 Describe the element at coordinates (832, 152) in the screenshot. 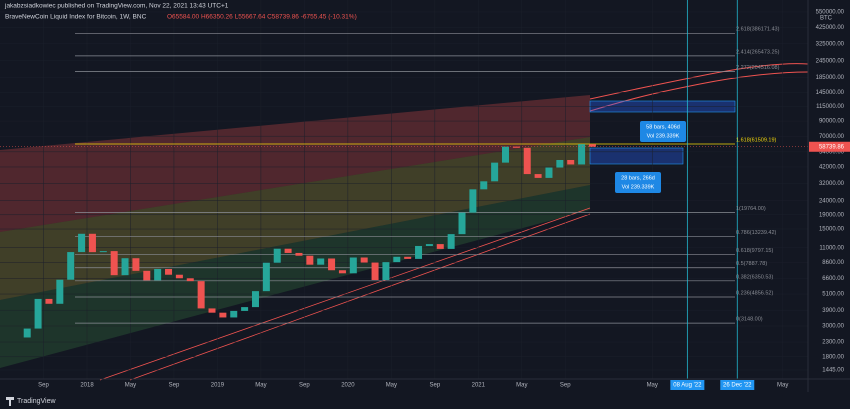

I see `y-tick-label: 54000.00` at that location.